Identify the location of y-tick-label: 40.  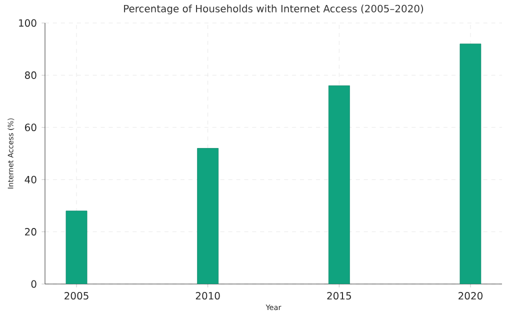
(30, 180).